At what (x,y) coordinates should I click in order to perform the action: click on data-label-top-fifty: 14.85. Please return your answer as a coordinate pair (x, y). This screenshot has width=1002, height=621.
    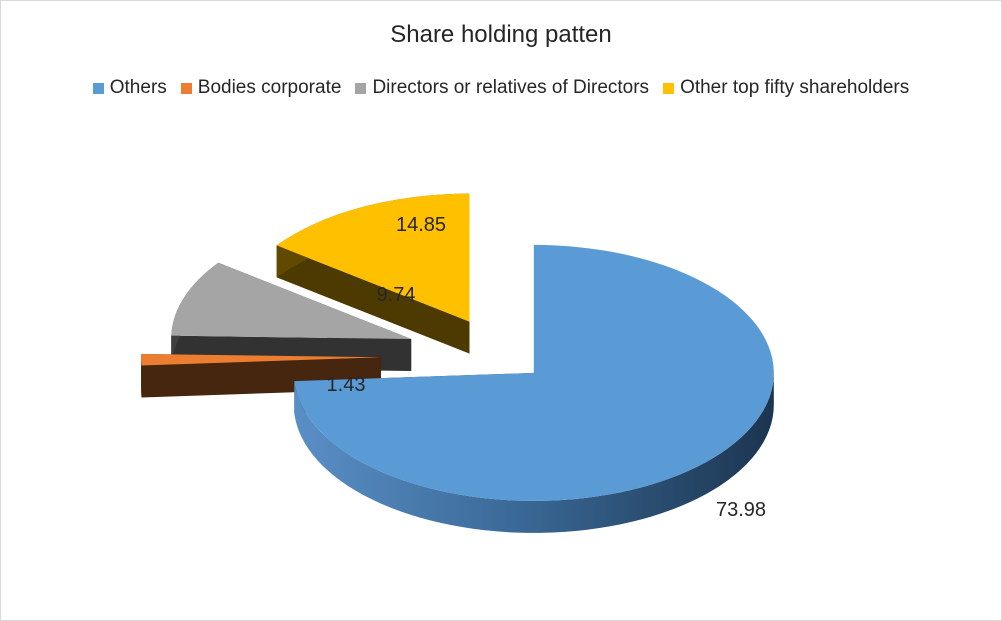
    Looking at the image, I should click on (421, 225).